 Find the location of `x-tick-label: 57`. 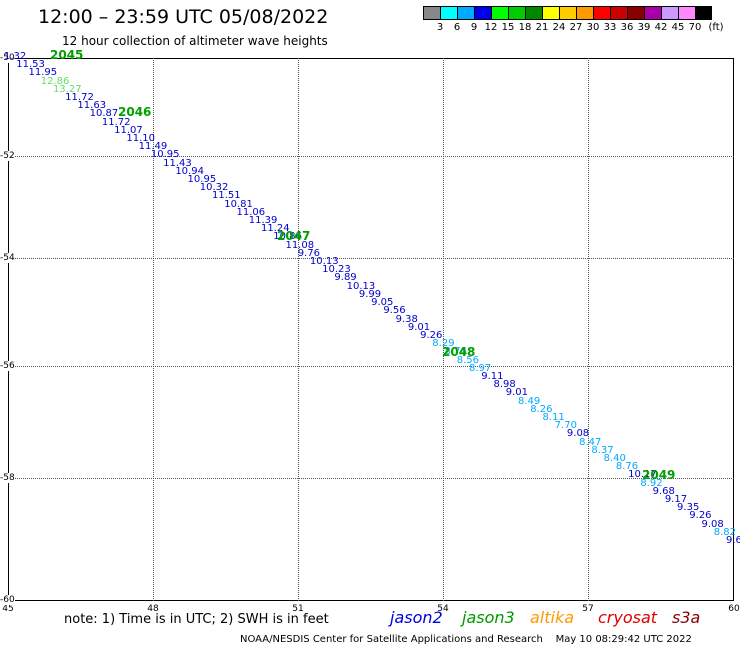

x-tick-label: 57 is located at coordinates (588, 609).